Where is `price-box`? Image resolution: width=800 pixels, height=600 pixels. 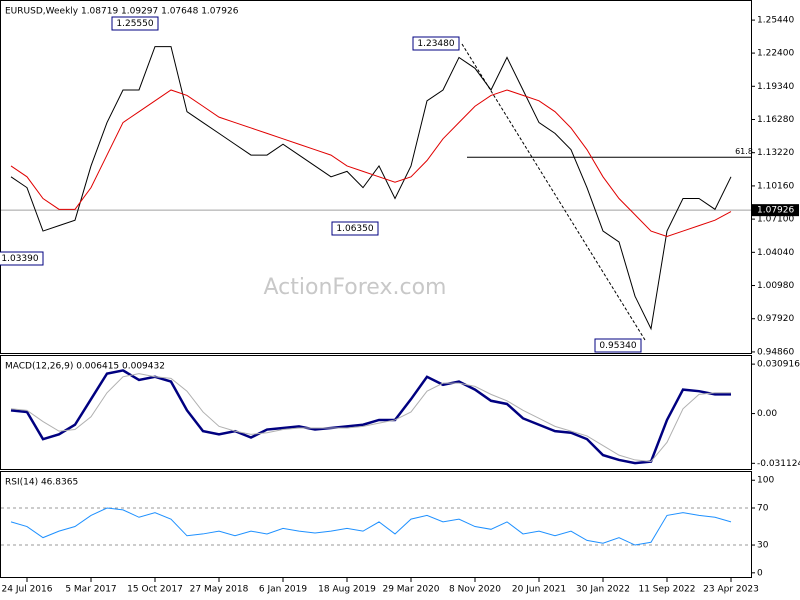 price-box is located at coordinates (775, 210).